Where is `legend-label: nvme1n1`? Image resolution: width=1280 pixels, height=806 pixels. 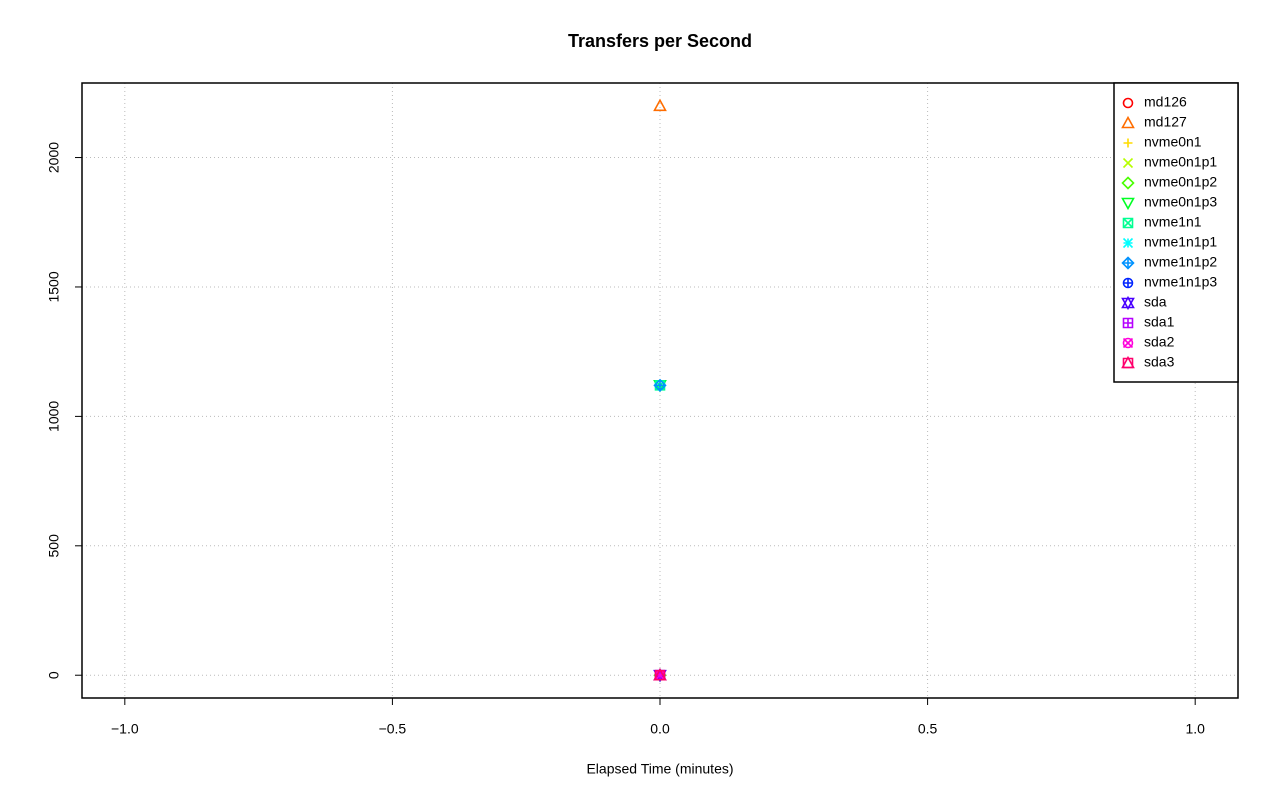
legend-label: nvme1n1 is located at coordinates (1173, 222).